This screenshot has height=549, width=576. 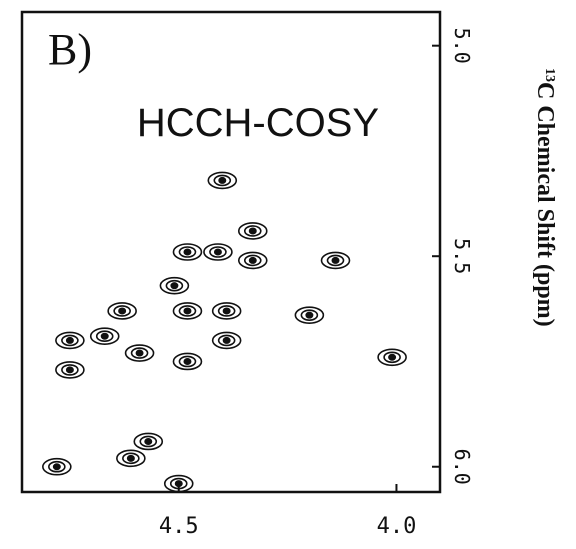 I want to click on x-tick-label: 4.0, so click(x=397, y=526).